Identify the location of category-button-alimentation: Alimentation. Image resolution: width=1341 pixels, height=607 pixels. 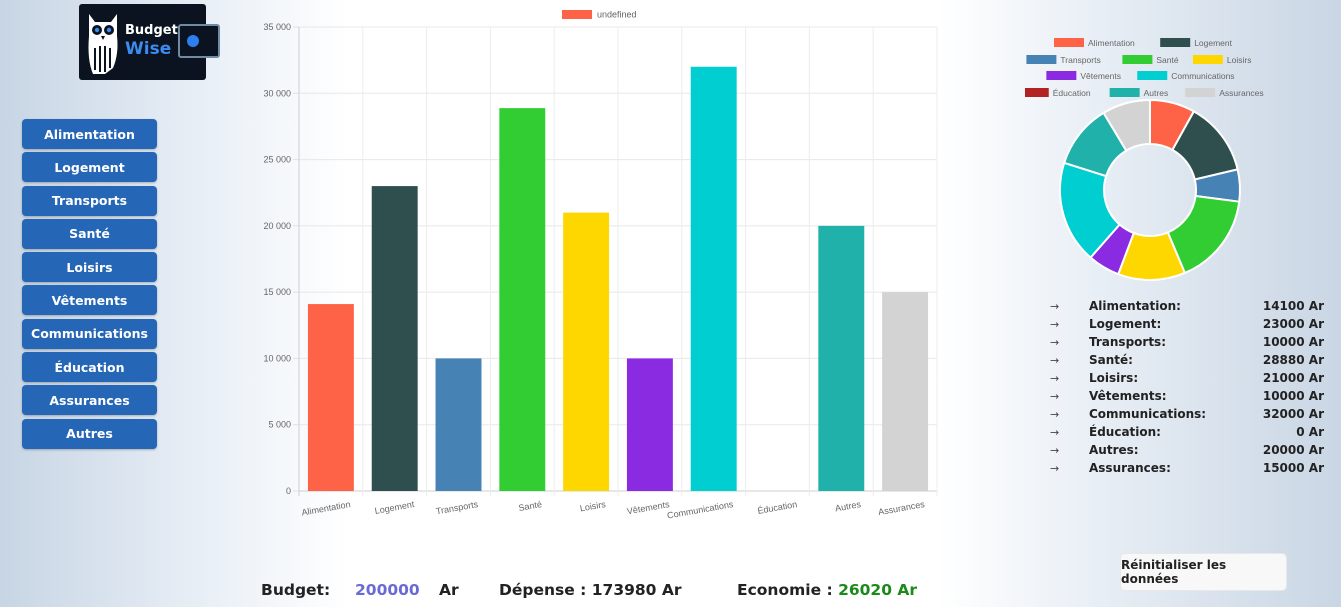
(89, 134).